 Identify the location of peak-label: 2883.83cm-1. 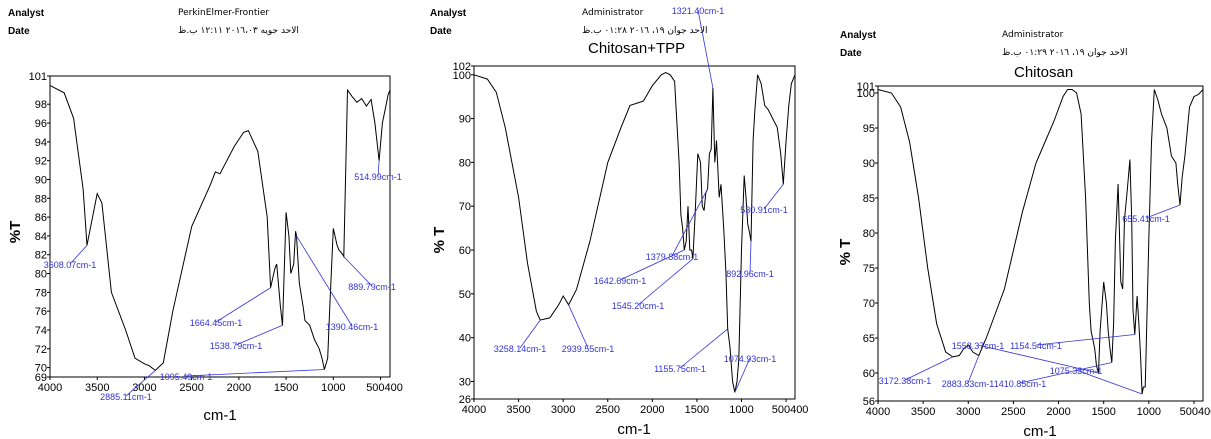
(968, 384).